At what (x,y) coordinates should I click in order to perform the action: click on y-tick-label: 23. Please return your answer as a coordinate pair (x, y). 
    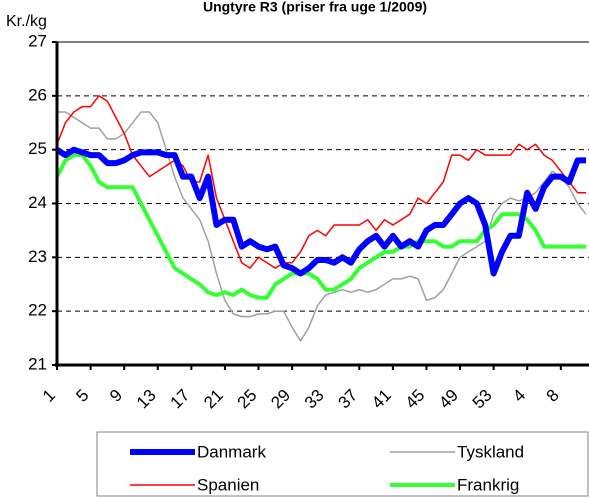
    Looking at the image, I should click on (37, 256).